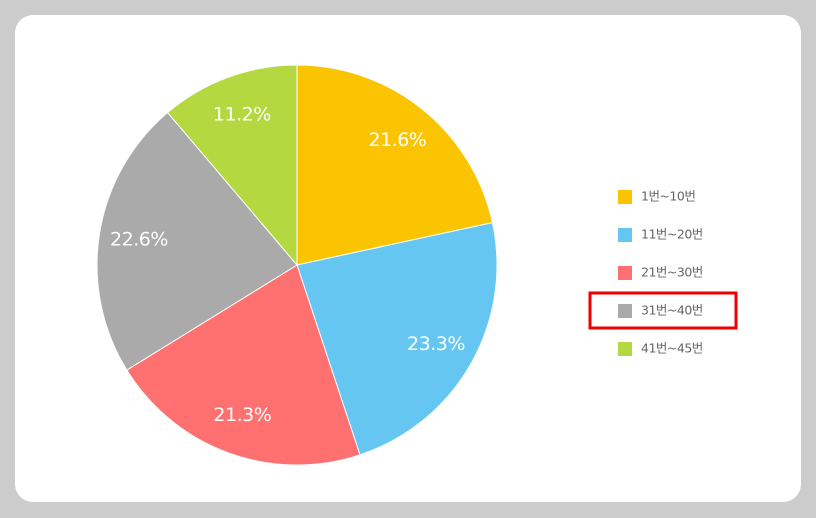  Describe the element at coordinates (672, 348) in the screenshot. I see `legend-label: 41번~45번` at that location.